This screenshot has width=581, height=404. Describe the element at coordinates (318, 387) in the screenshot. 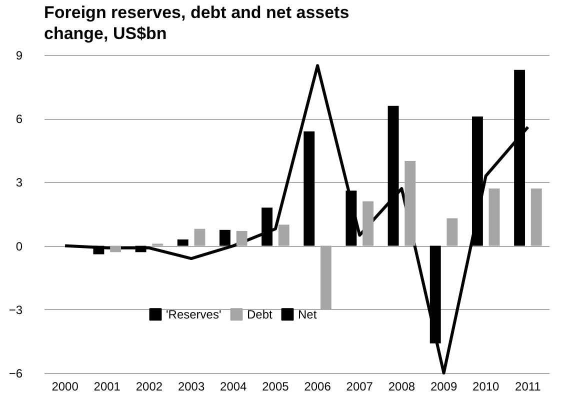

I see `x-tick-label: 2006` at that location.